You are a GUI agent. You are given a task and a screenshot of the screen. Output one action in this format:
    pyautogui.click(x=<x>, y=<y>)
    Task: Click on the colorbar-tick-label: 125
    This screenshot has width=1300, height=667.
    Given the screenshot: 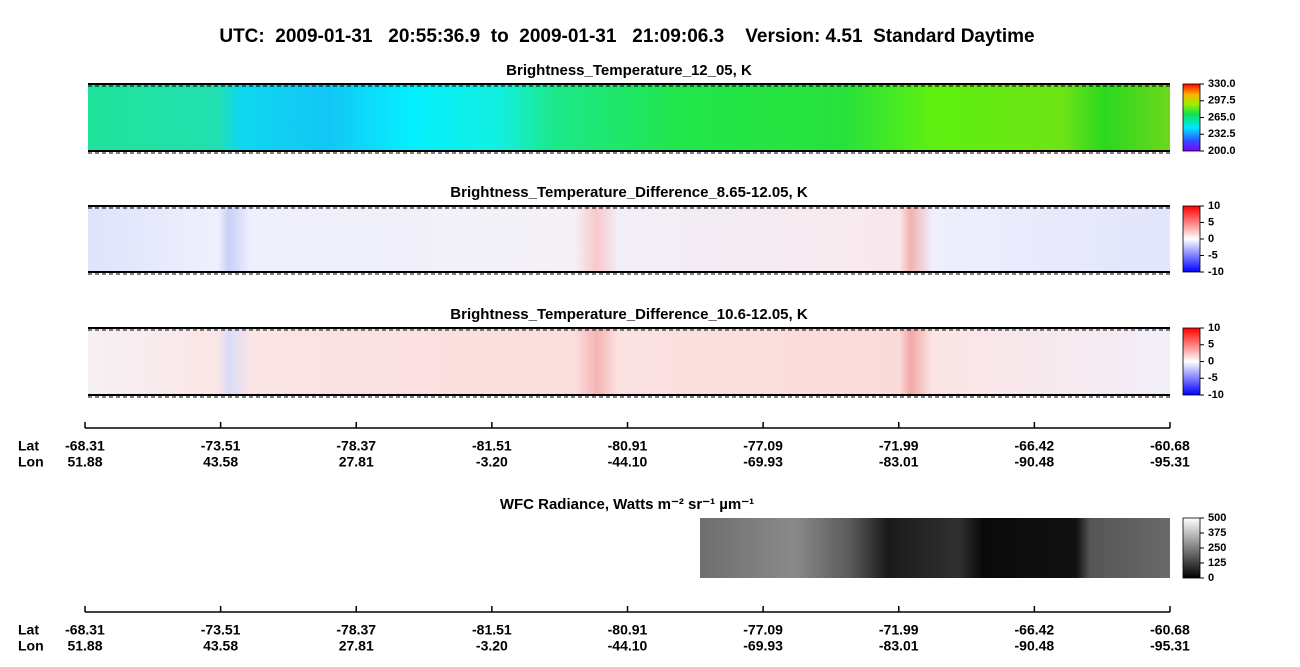 What is the action you would take?
    pyautogui.click(x=1217, y=563)
    